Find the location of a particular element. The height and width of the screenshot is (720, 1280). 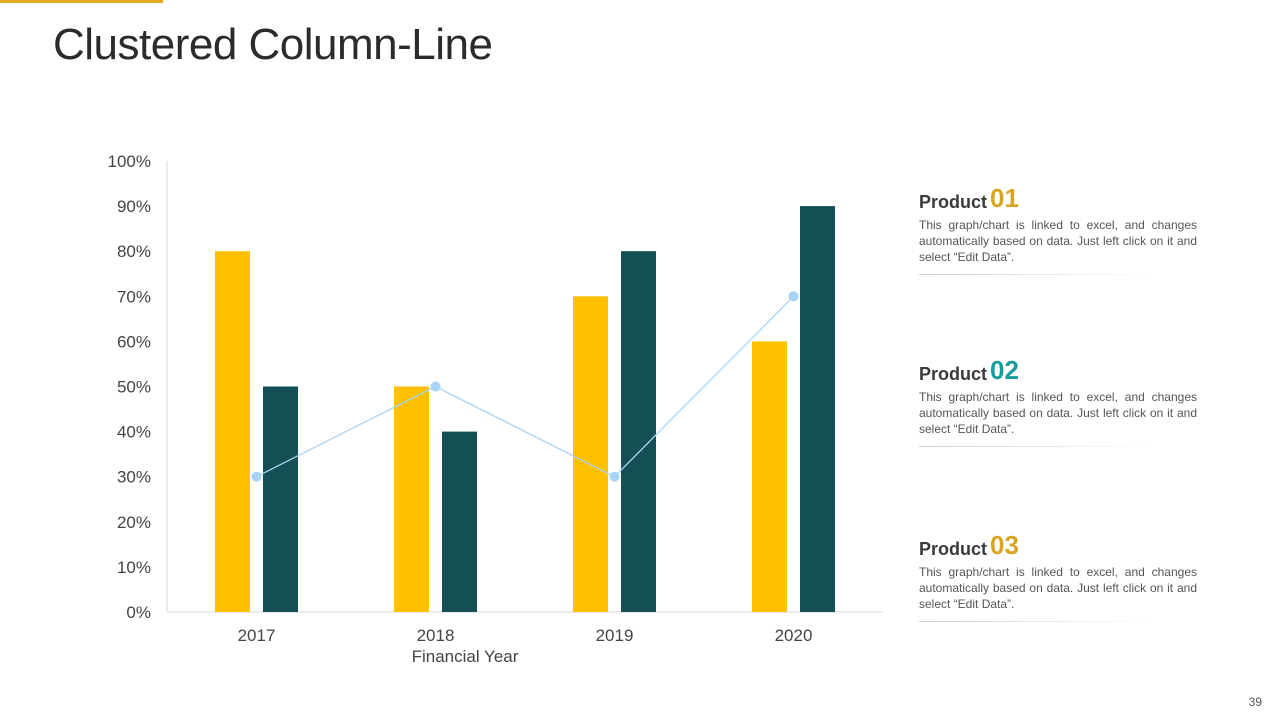

product-number: 03 is located at coordinates (1004, 545).